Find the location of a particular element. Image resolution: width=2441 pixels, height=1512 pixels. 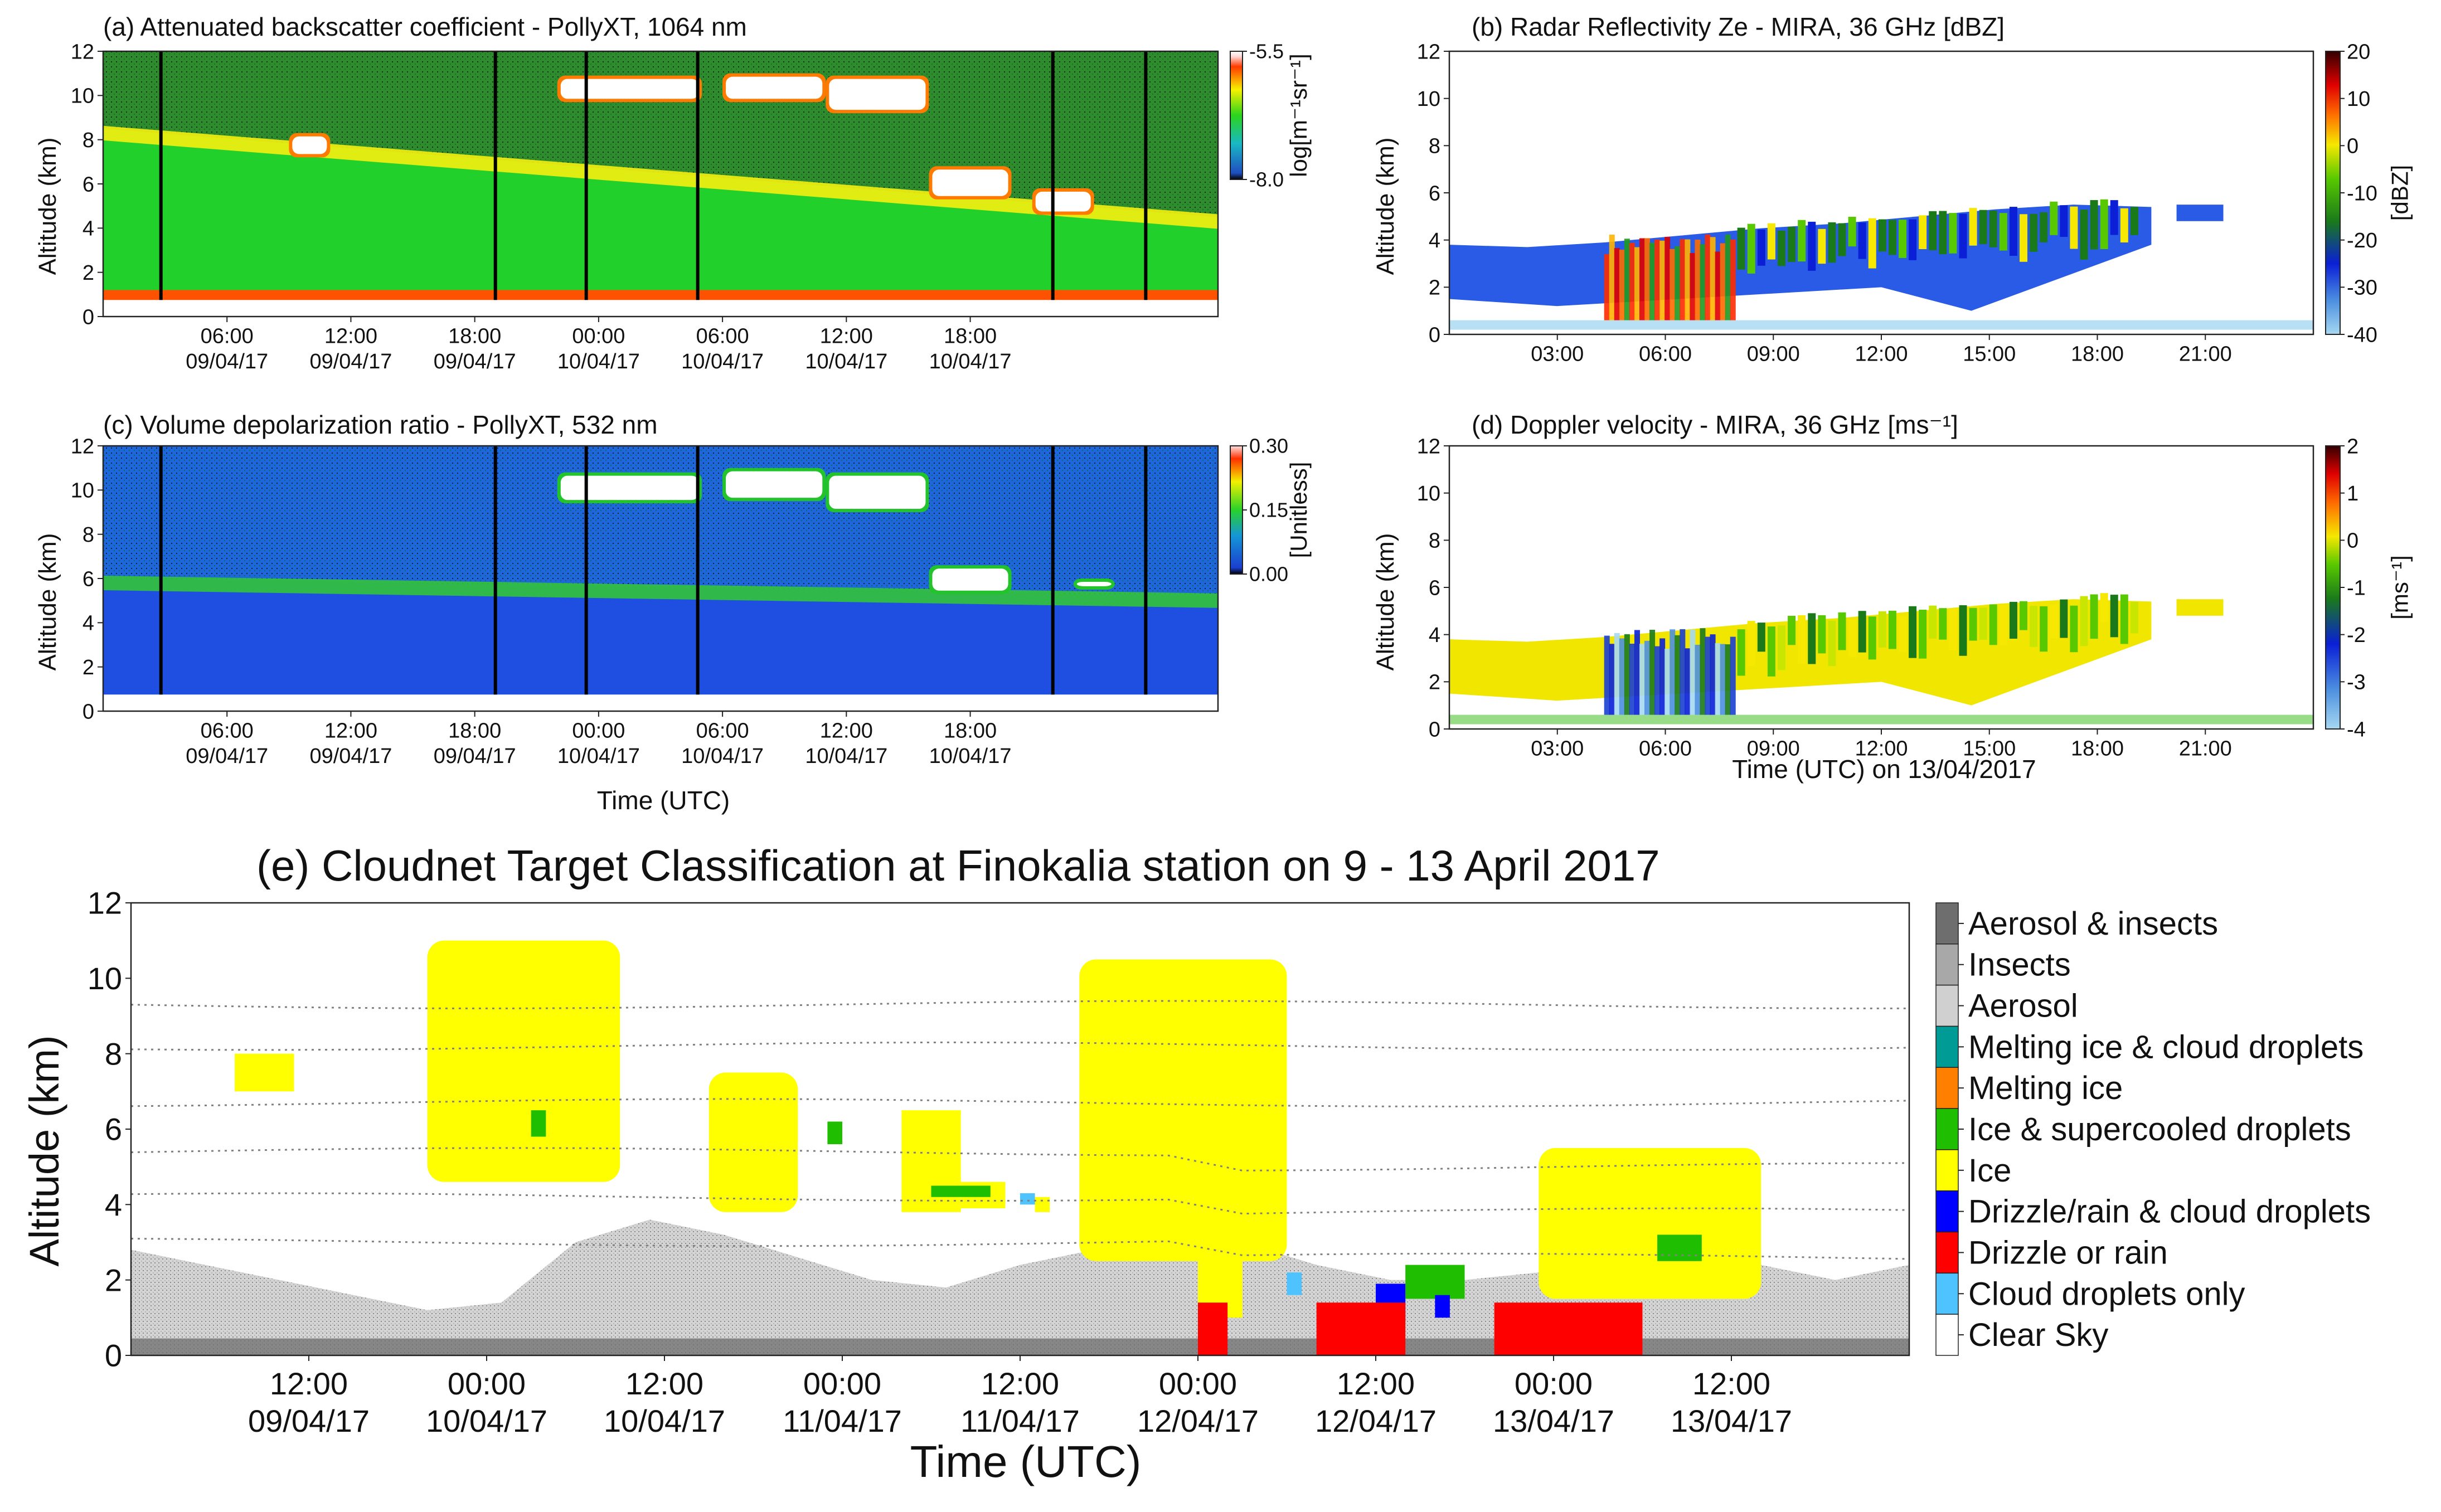

colorbar-tick-label: 0 is located at coordinates (2352, 541).